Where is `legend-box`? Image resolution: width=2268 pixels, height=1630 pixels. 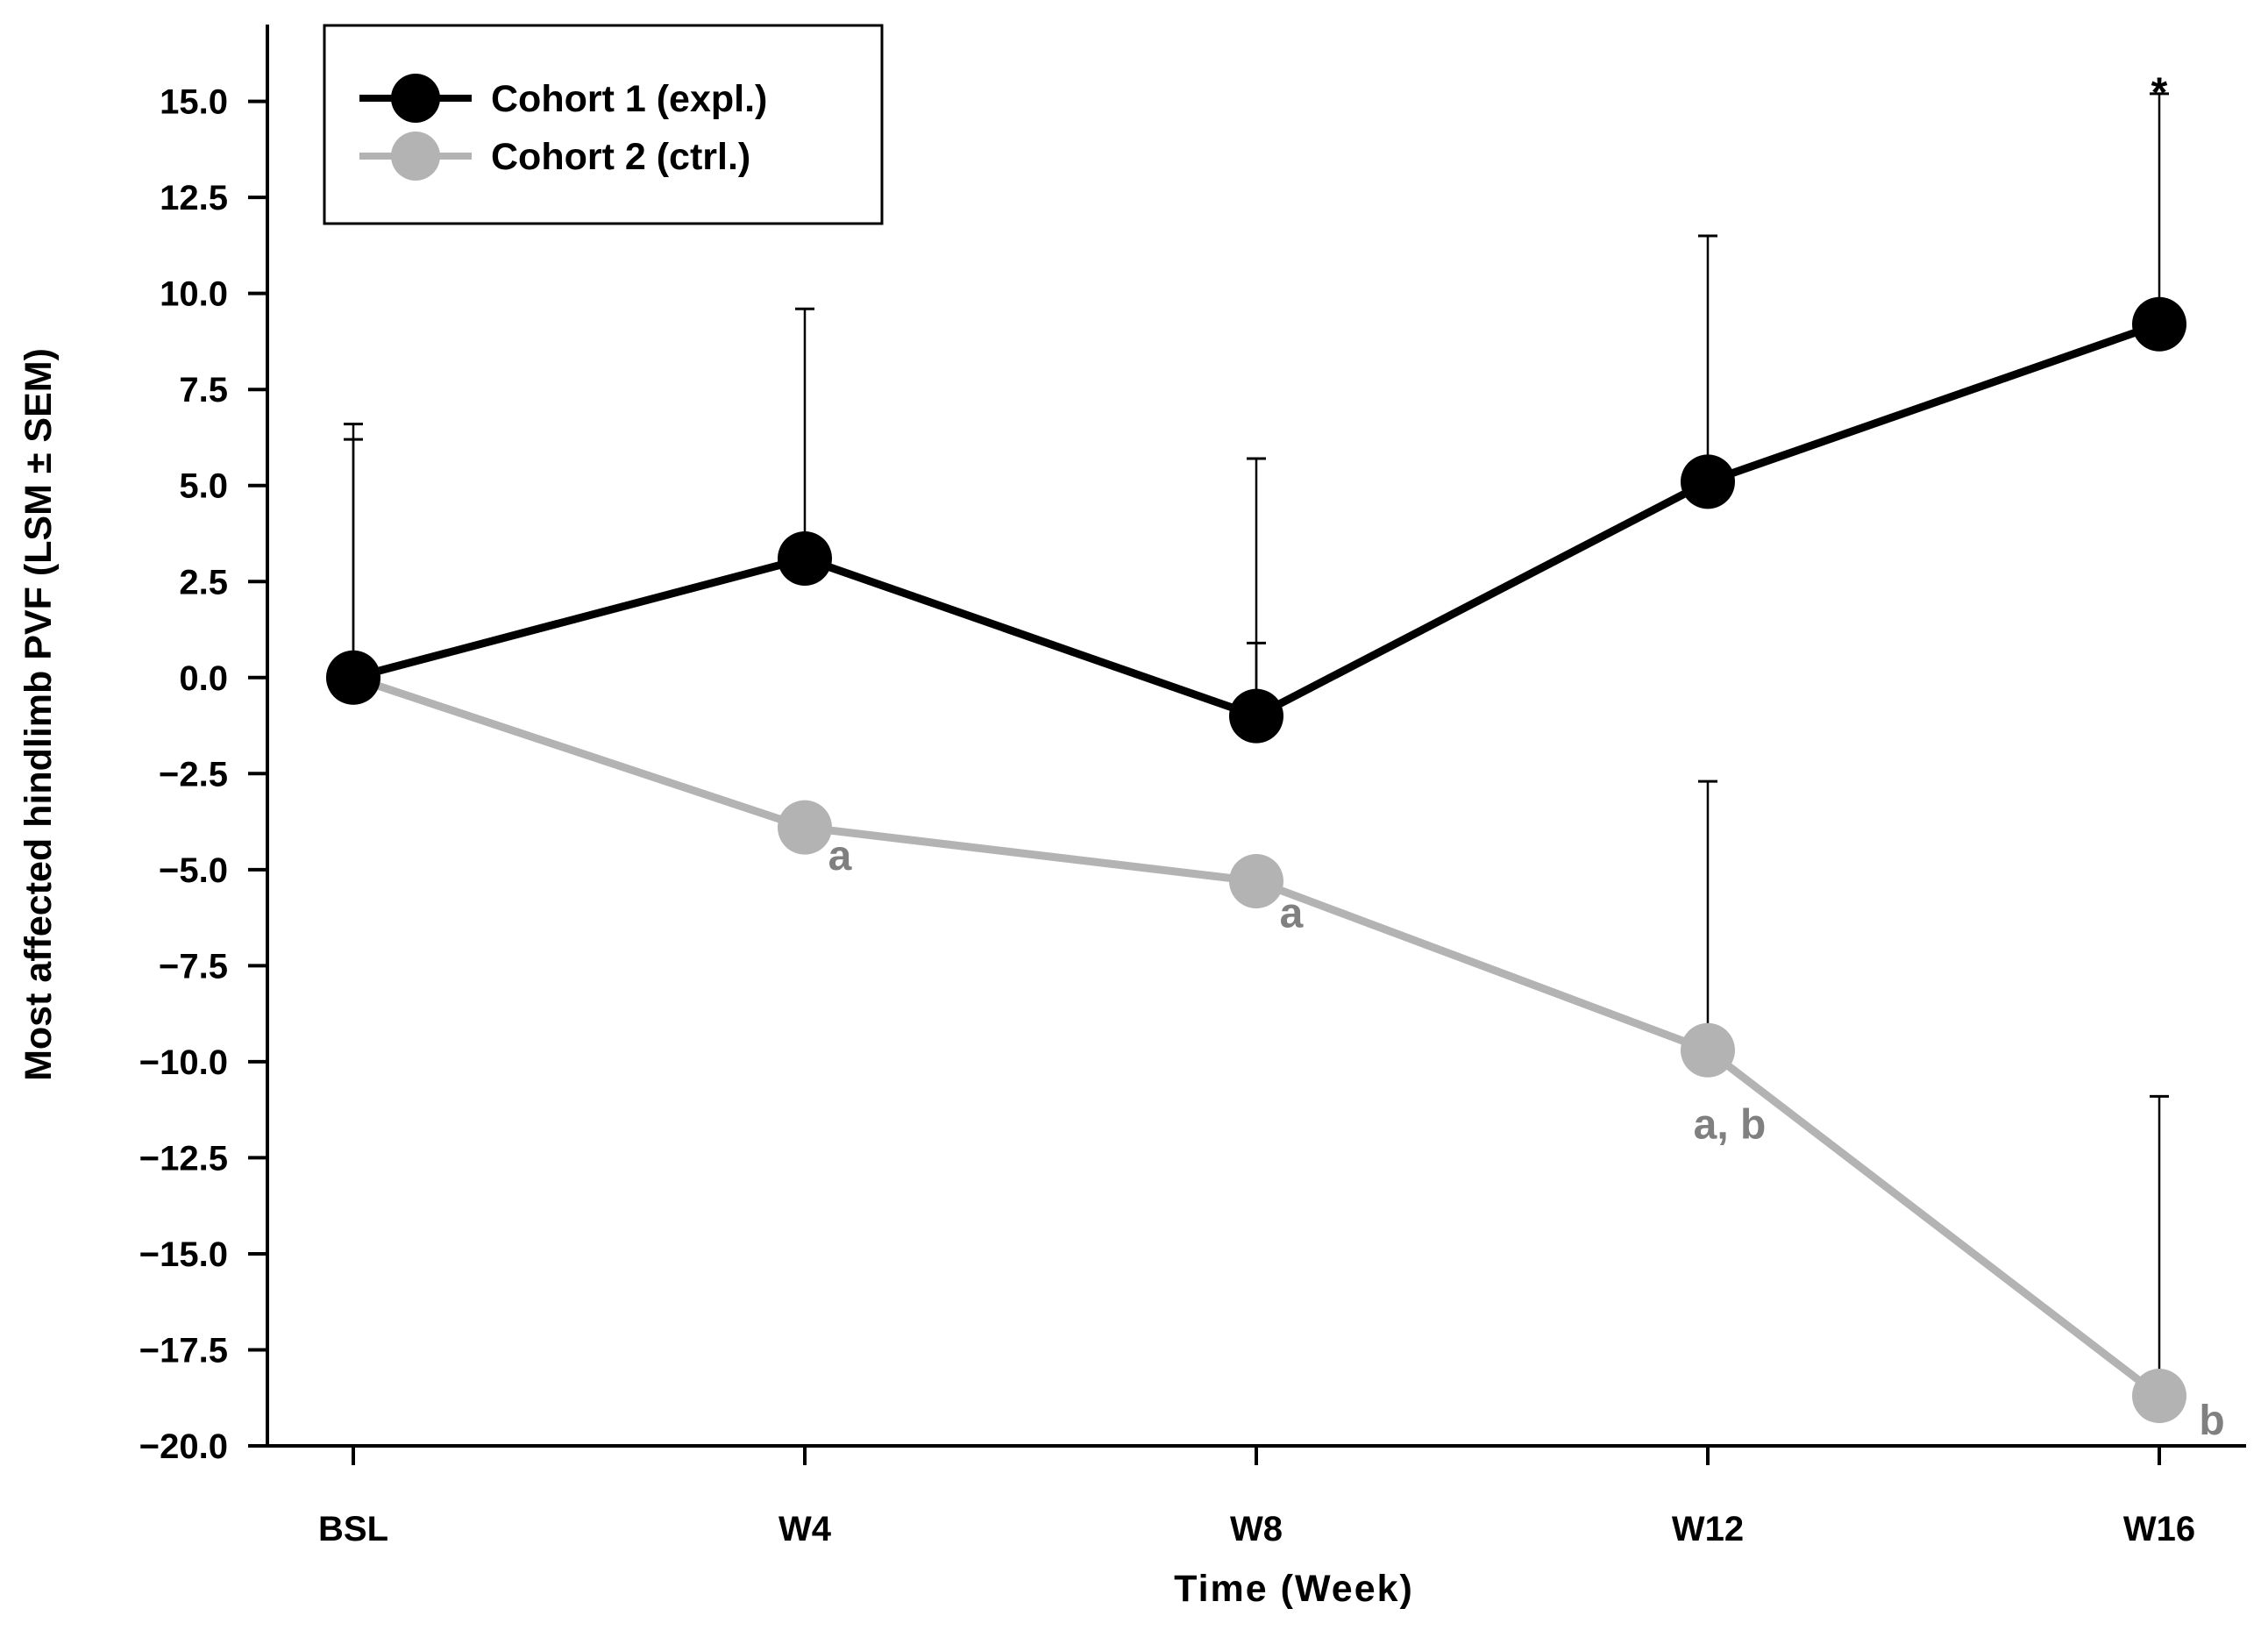 legend-box is located at coordinates (603, 124).